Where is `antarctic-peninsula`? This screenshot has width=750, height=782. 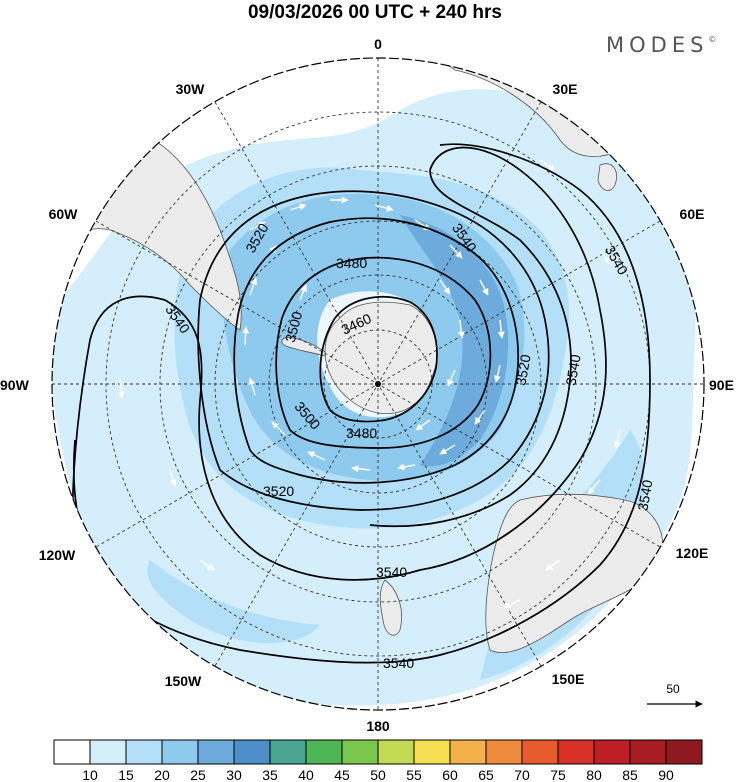 antarctic-peninsula is located at coordinates (303, 347).